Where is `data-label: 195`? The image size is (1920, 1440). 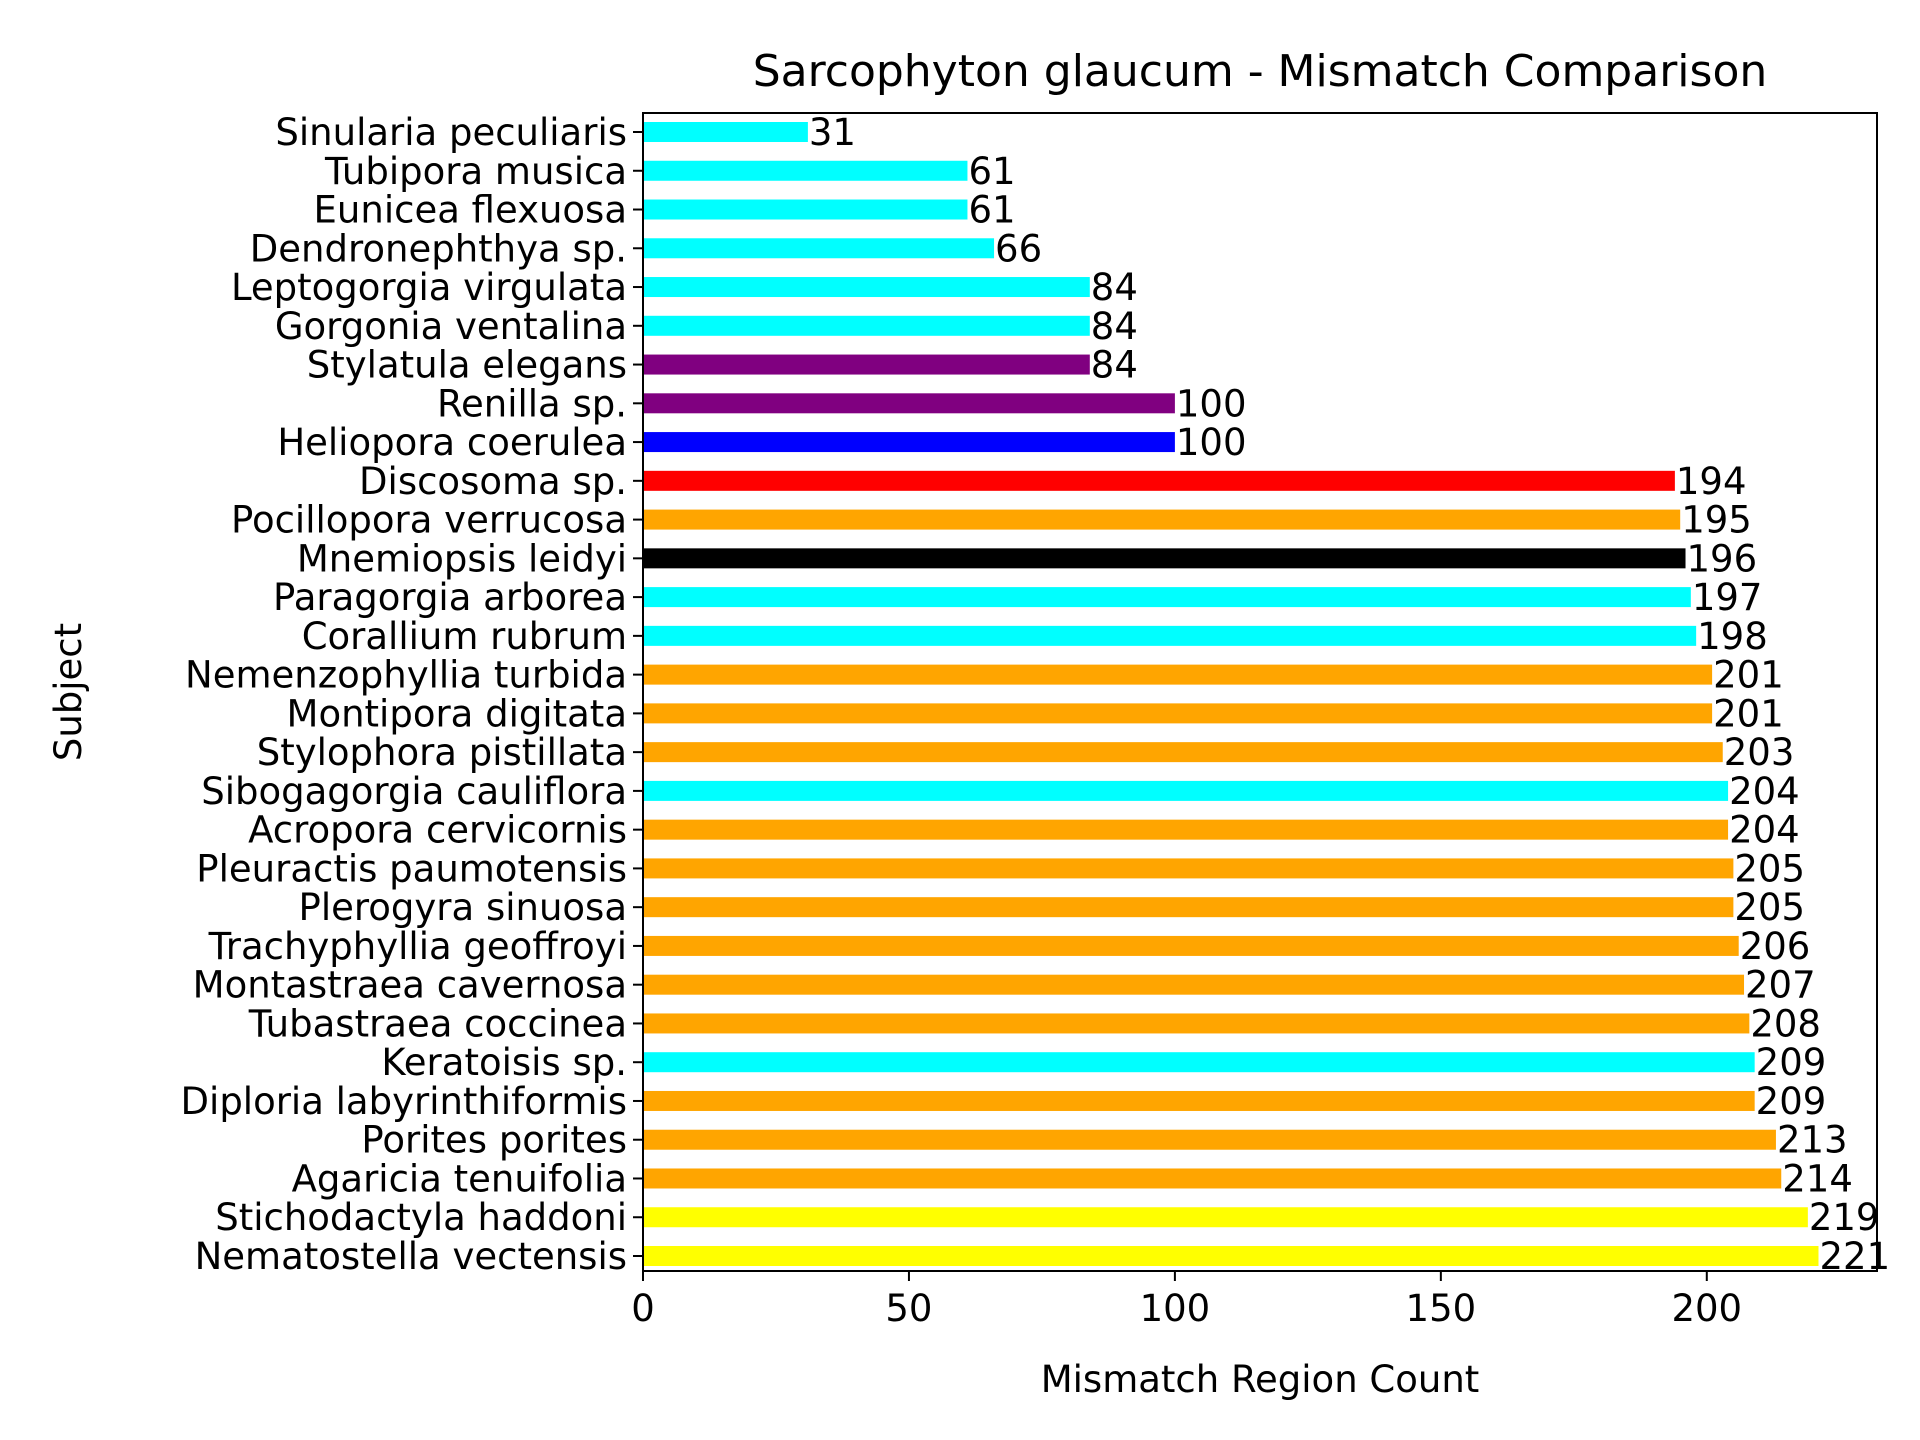 data-label: 195 is located at coordinates (1716, 520).